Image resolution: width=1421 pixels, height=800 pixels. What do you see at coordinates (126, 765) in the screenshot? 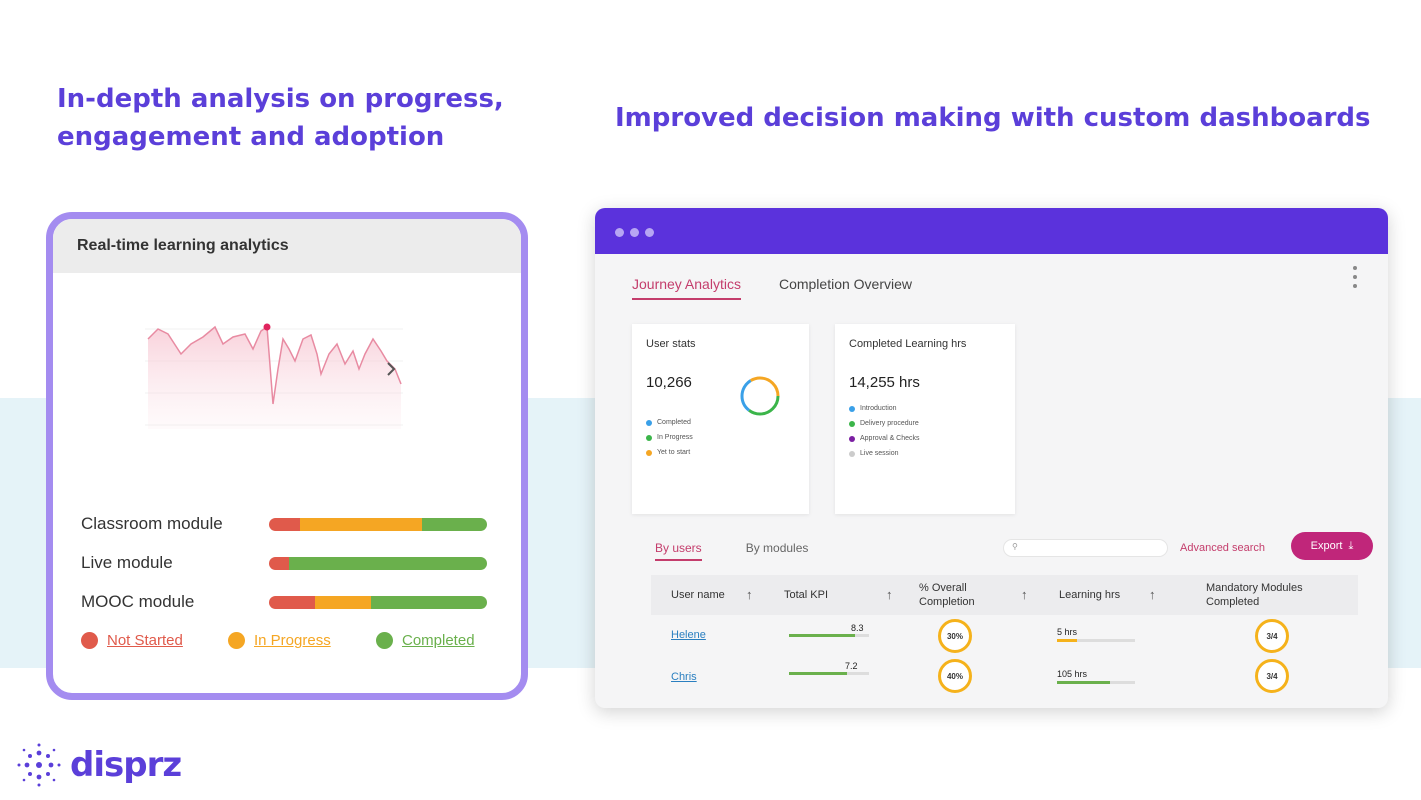
I see `logo-text: disprz` at bounding box center [126, 765].